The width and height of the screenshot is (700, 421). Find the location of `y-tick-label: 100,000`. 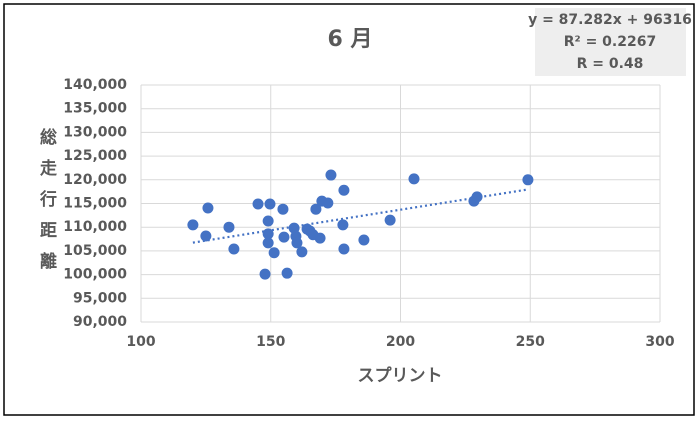

y-tick-label: 100,000 is located at coordinates (95, 275).